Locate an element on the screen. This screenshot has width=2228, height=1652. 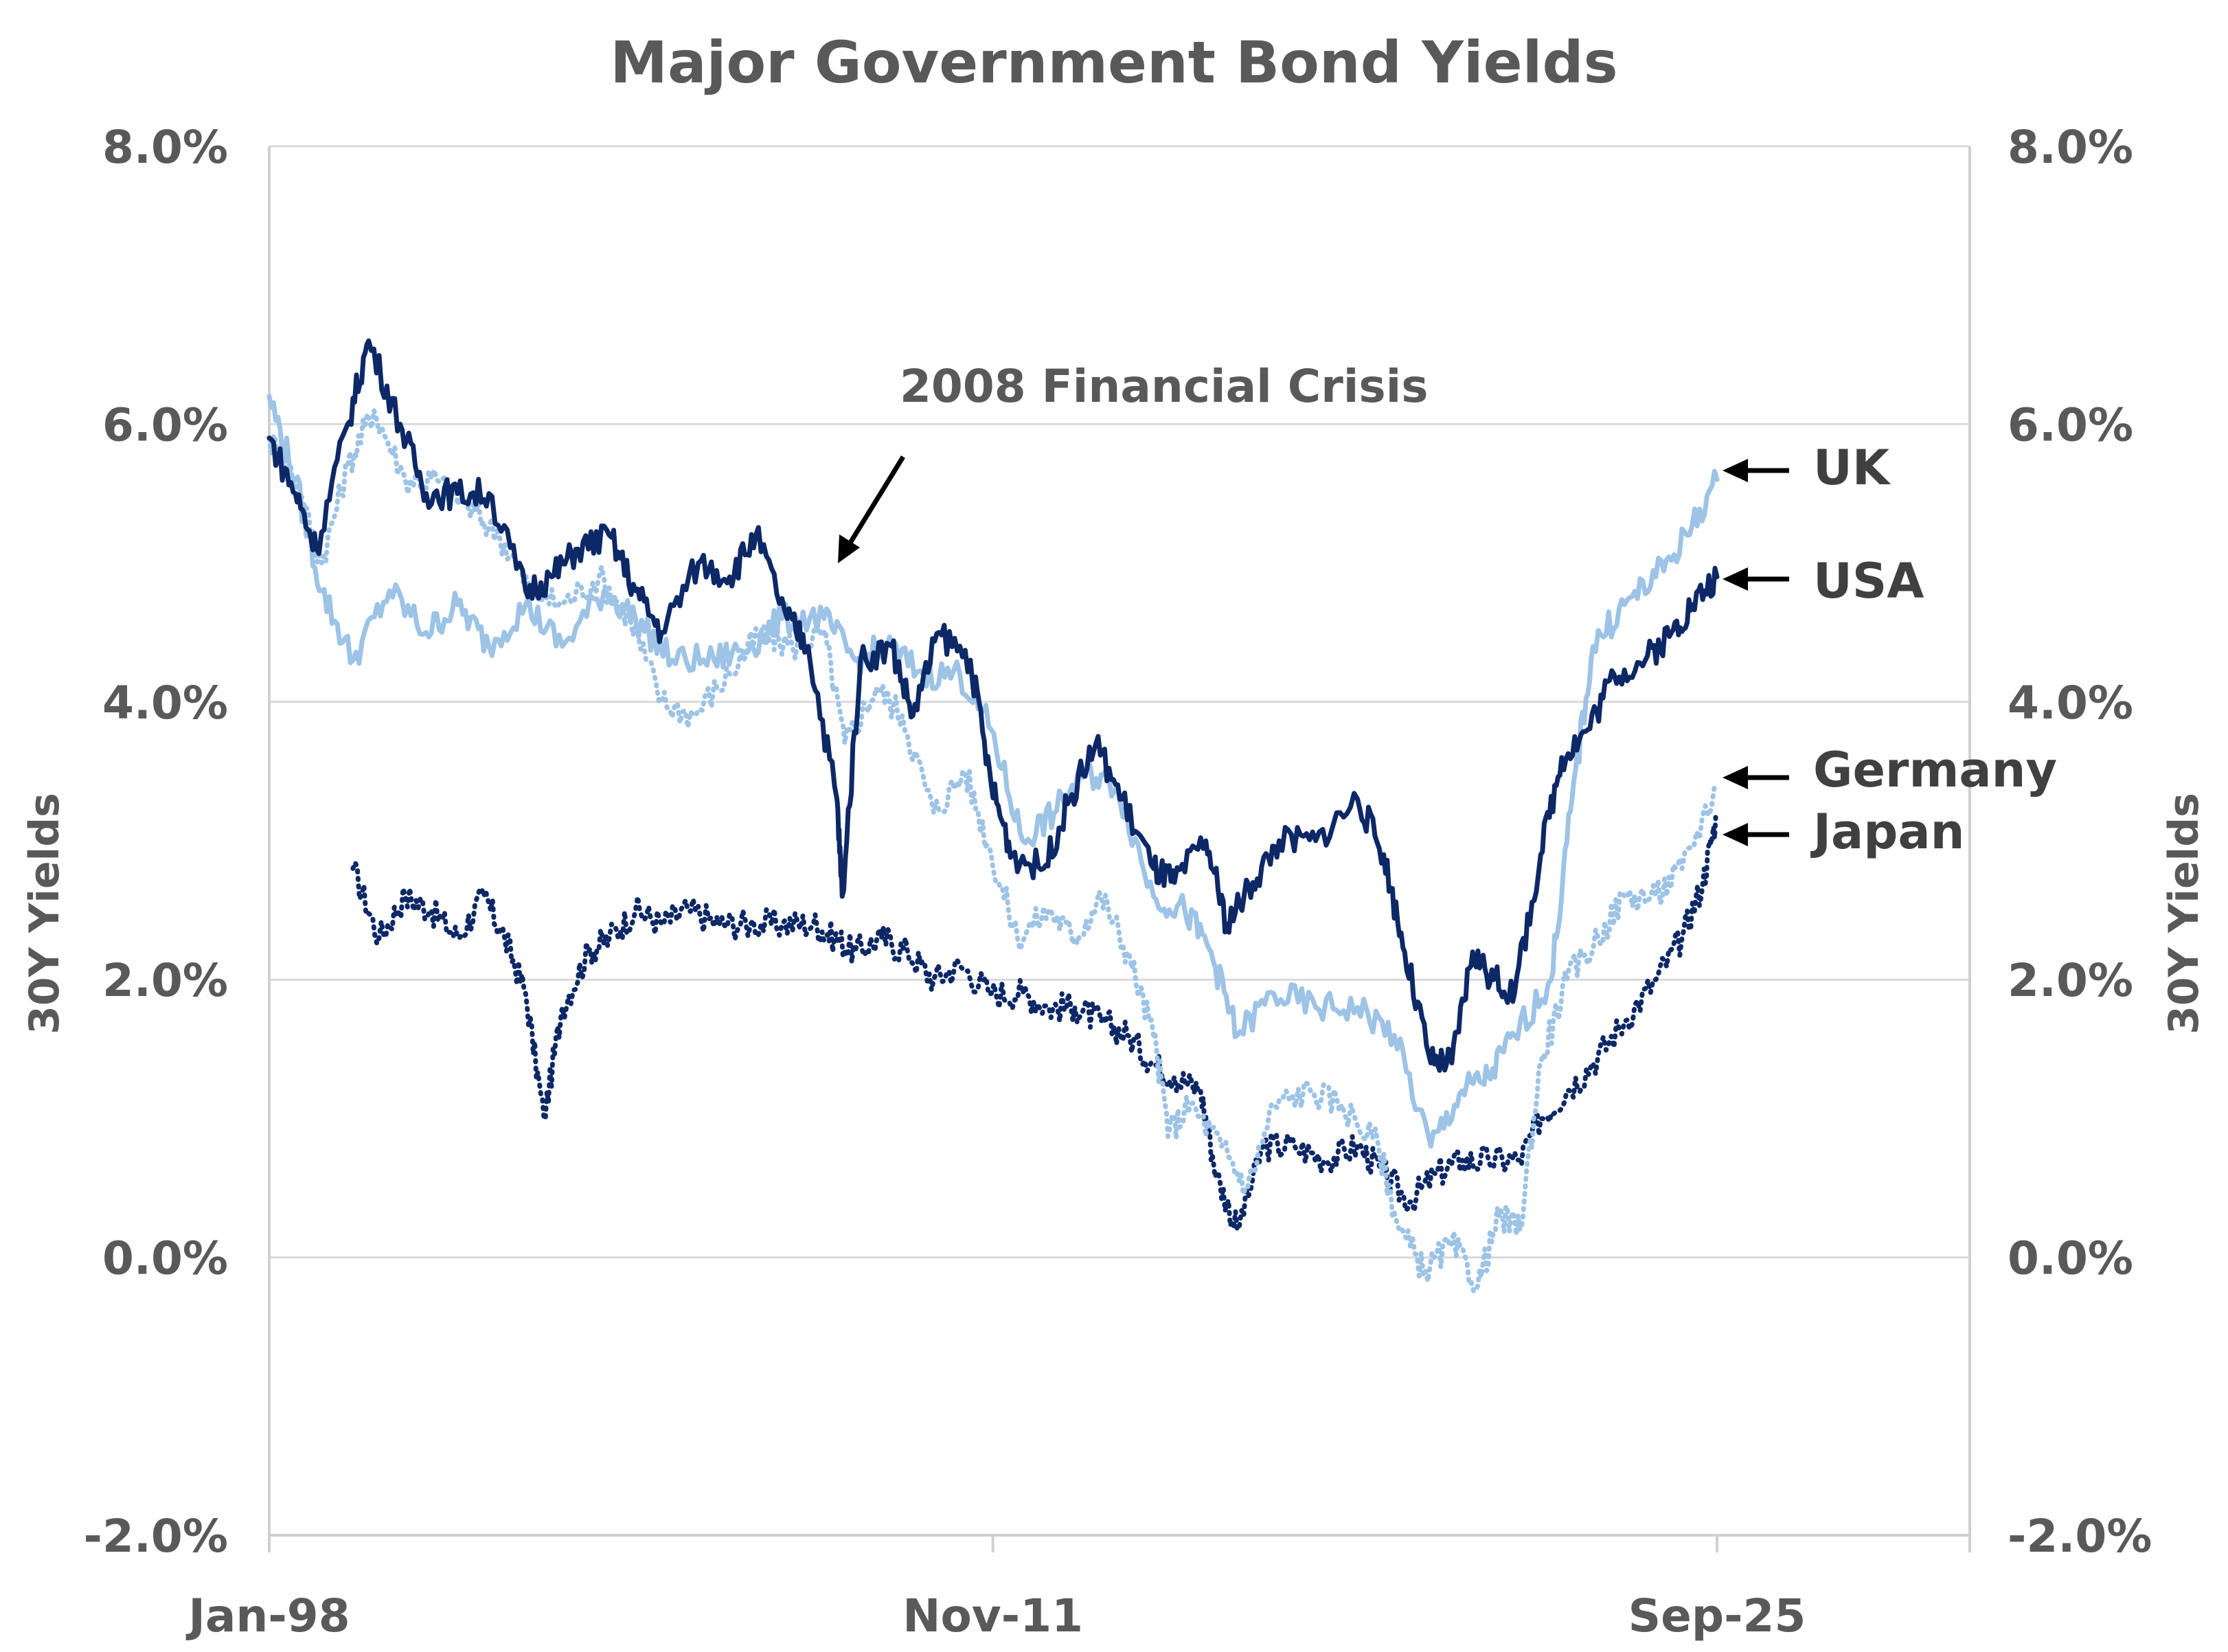
annotation-arrow-head is located at coordinates (849, 548).